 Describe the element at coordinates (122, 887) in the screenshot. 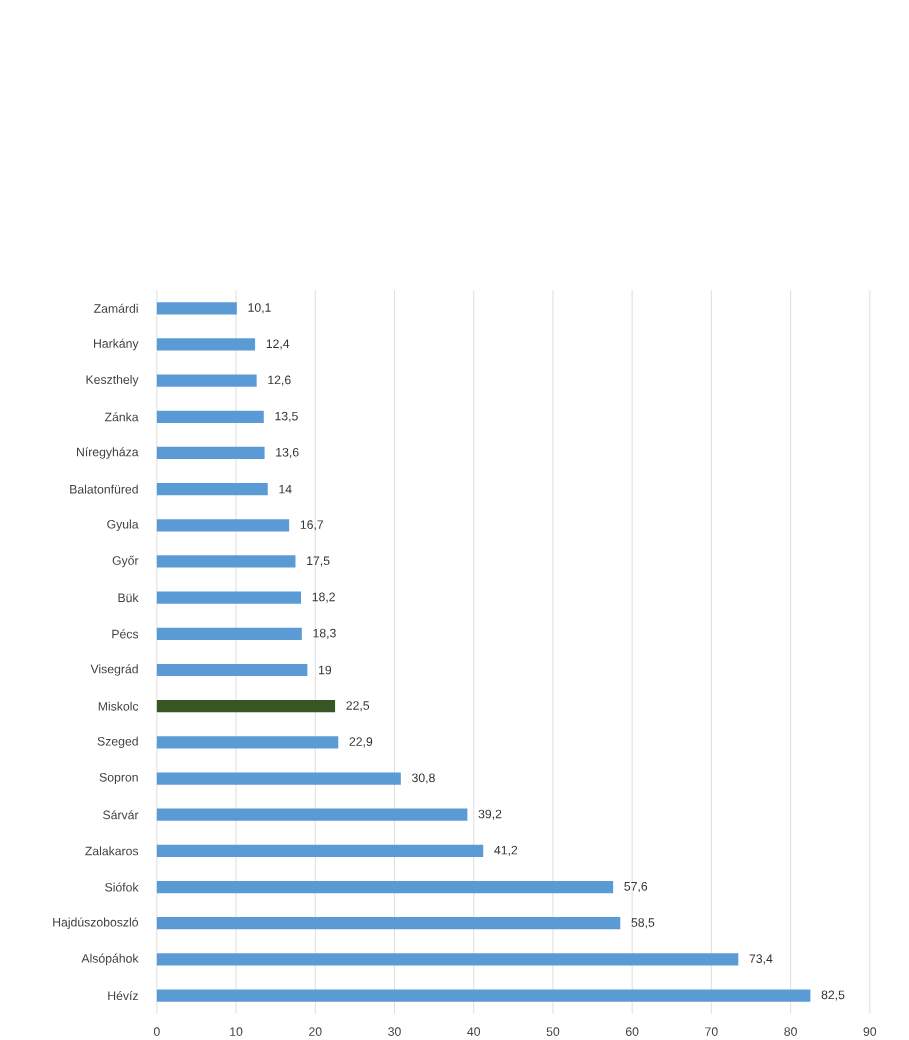

I see `y-tick-label: Siófok` at that location.